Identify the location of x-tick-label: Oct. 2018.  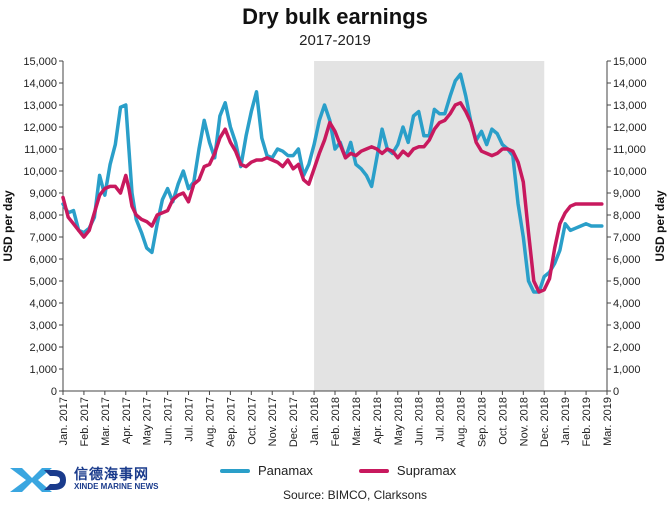
(503, 421).